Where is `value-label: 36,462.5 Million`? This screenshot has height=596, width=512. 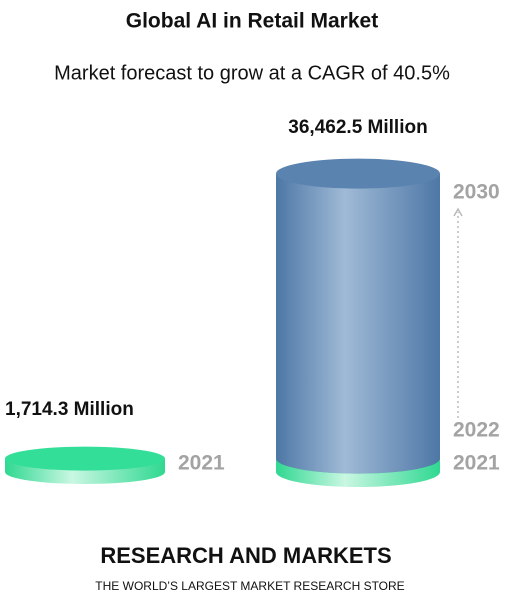
value-label: 36,462.5 Million is located at coordinates (357, 127).